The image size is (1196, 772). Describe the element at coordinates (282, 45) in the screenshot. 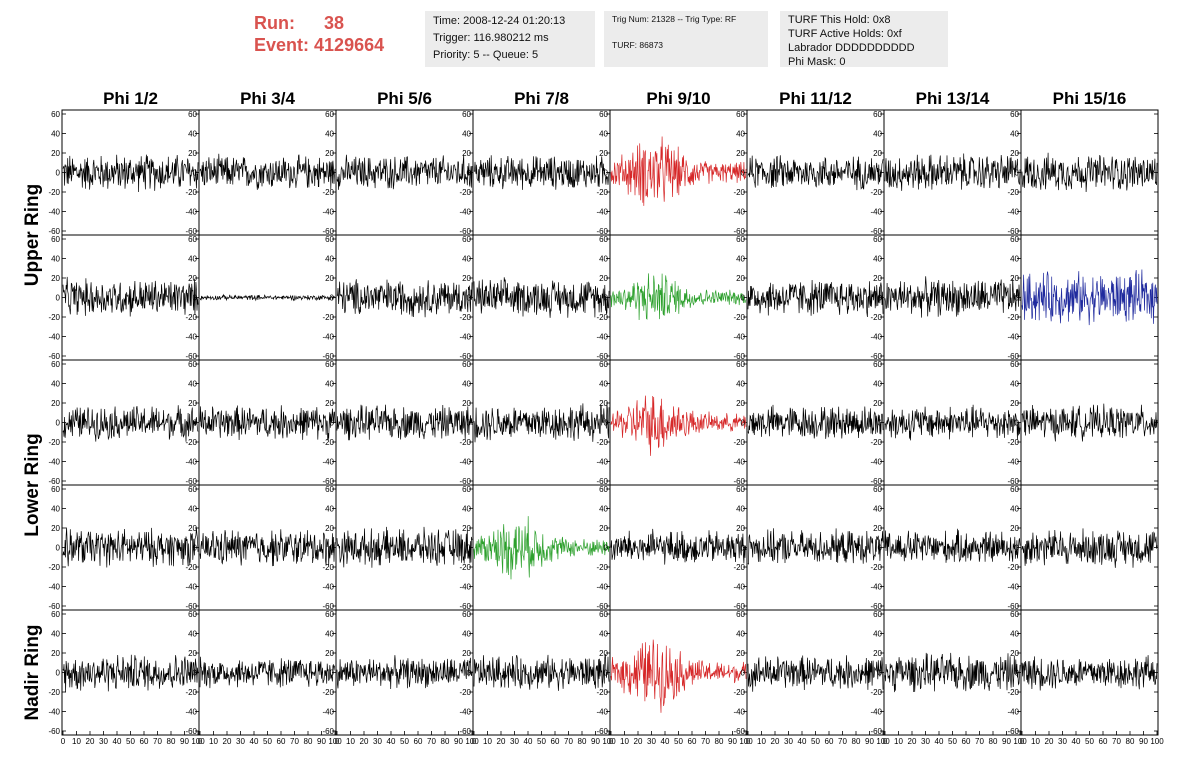

I see `event-label: Event:` at that location.